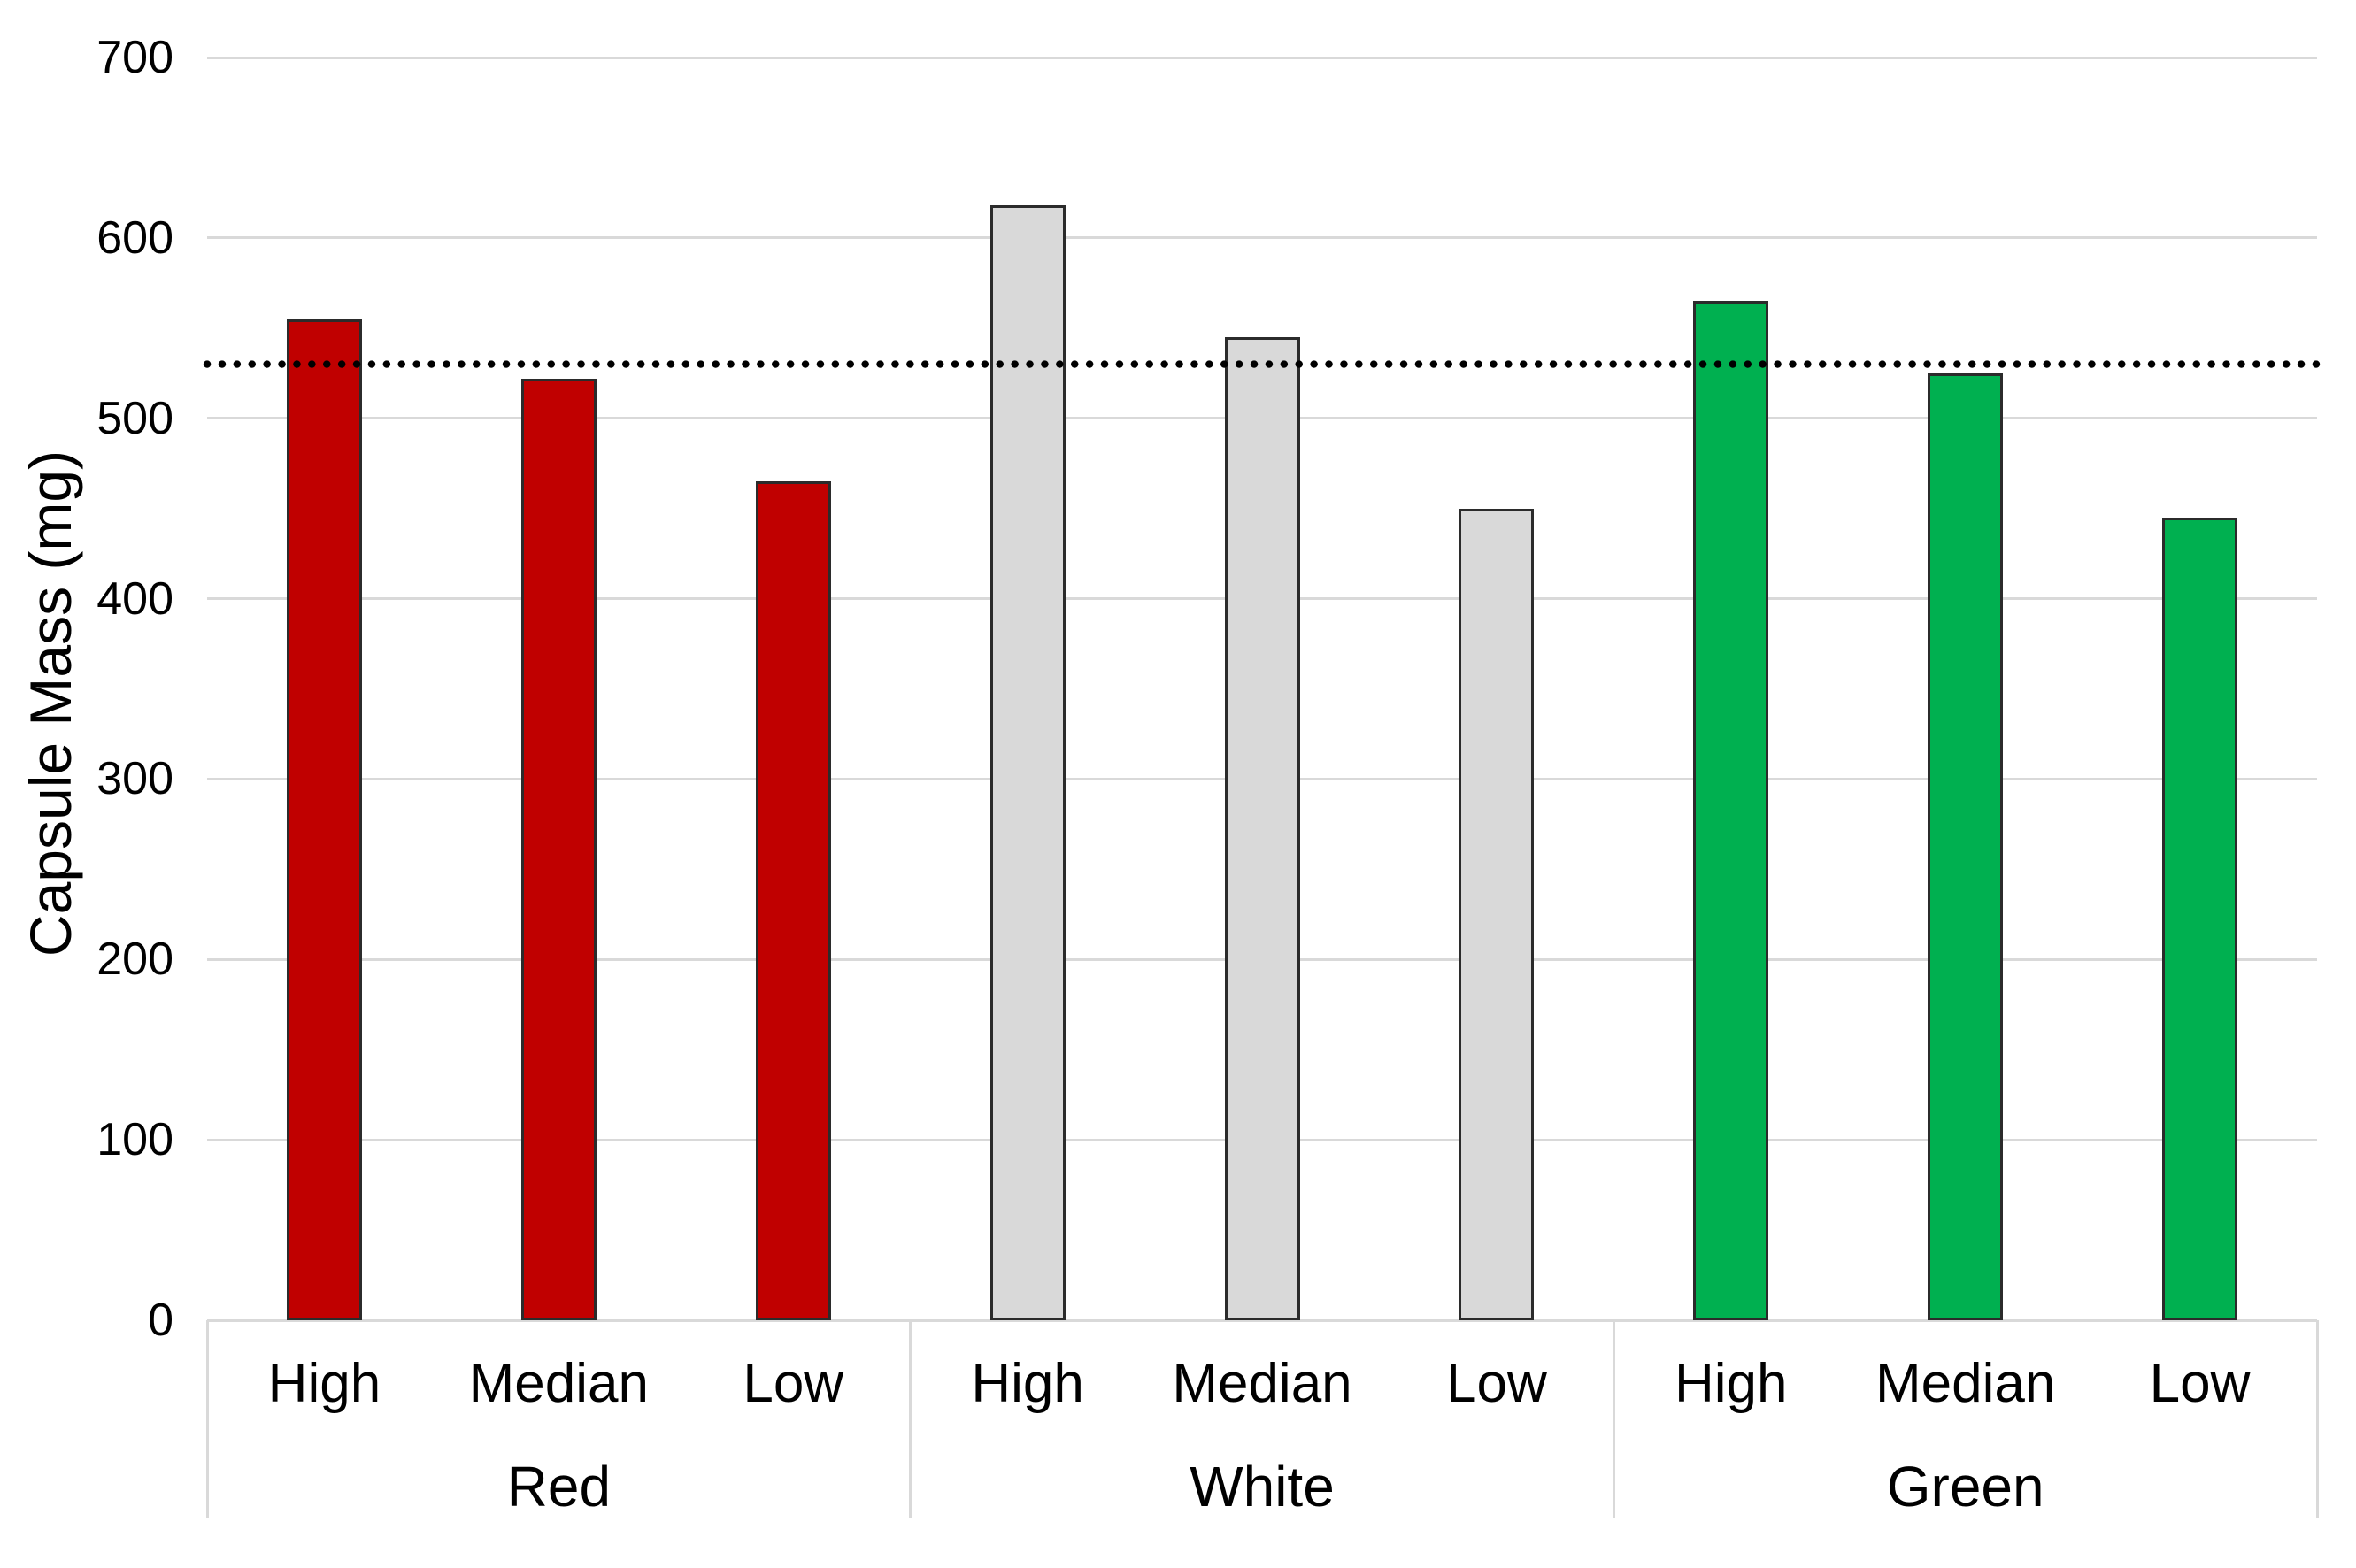  Describe the element at coordinates (793, 1383) in the screenshot. I see `category-label-red-low: Low` at that location.